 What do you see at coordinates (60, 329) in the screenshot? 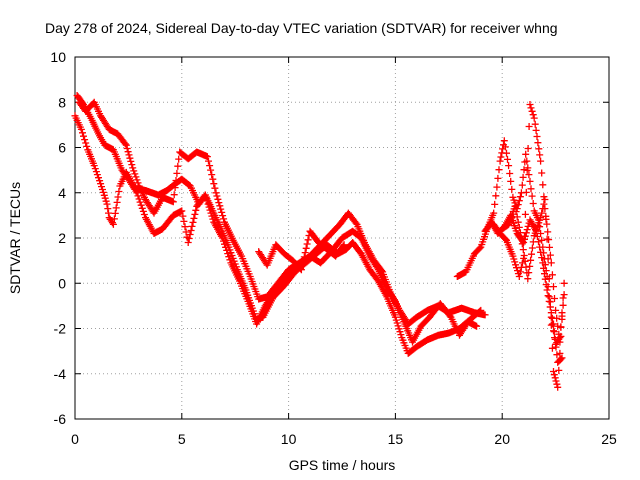
I see `y-tick-label: -2` at bounding box center [60, 329].